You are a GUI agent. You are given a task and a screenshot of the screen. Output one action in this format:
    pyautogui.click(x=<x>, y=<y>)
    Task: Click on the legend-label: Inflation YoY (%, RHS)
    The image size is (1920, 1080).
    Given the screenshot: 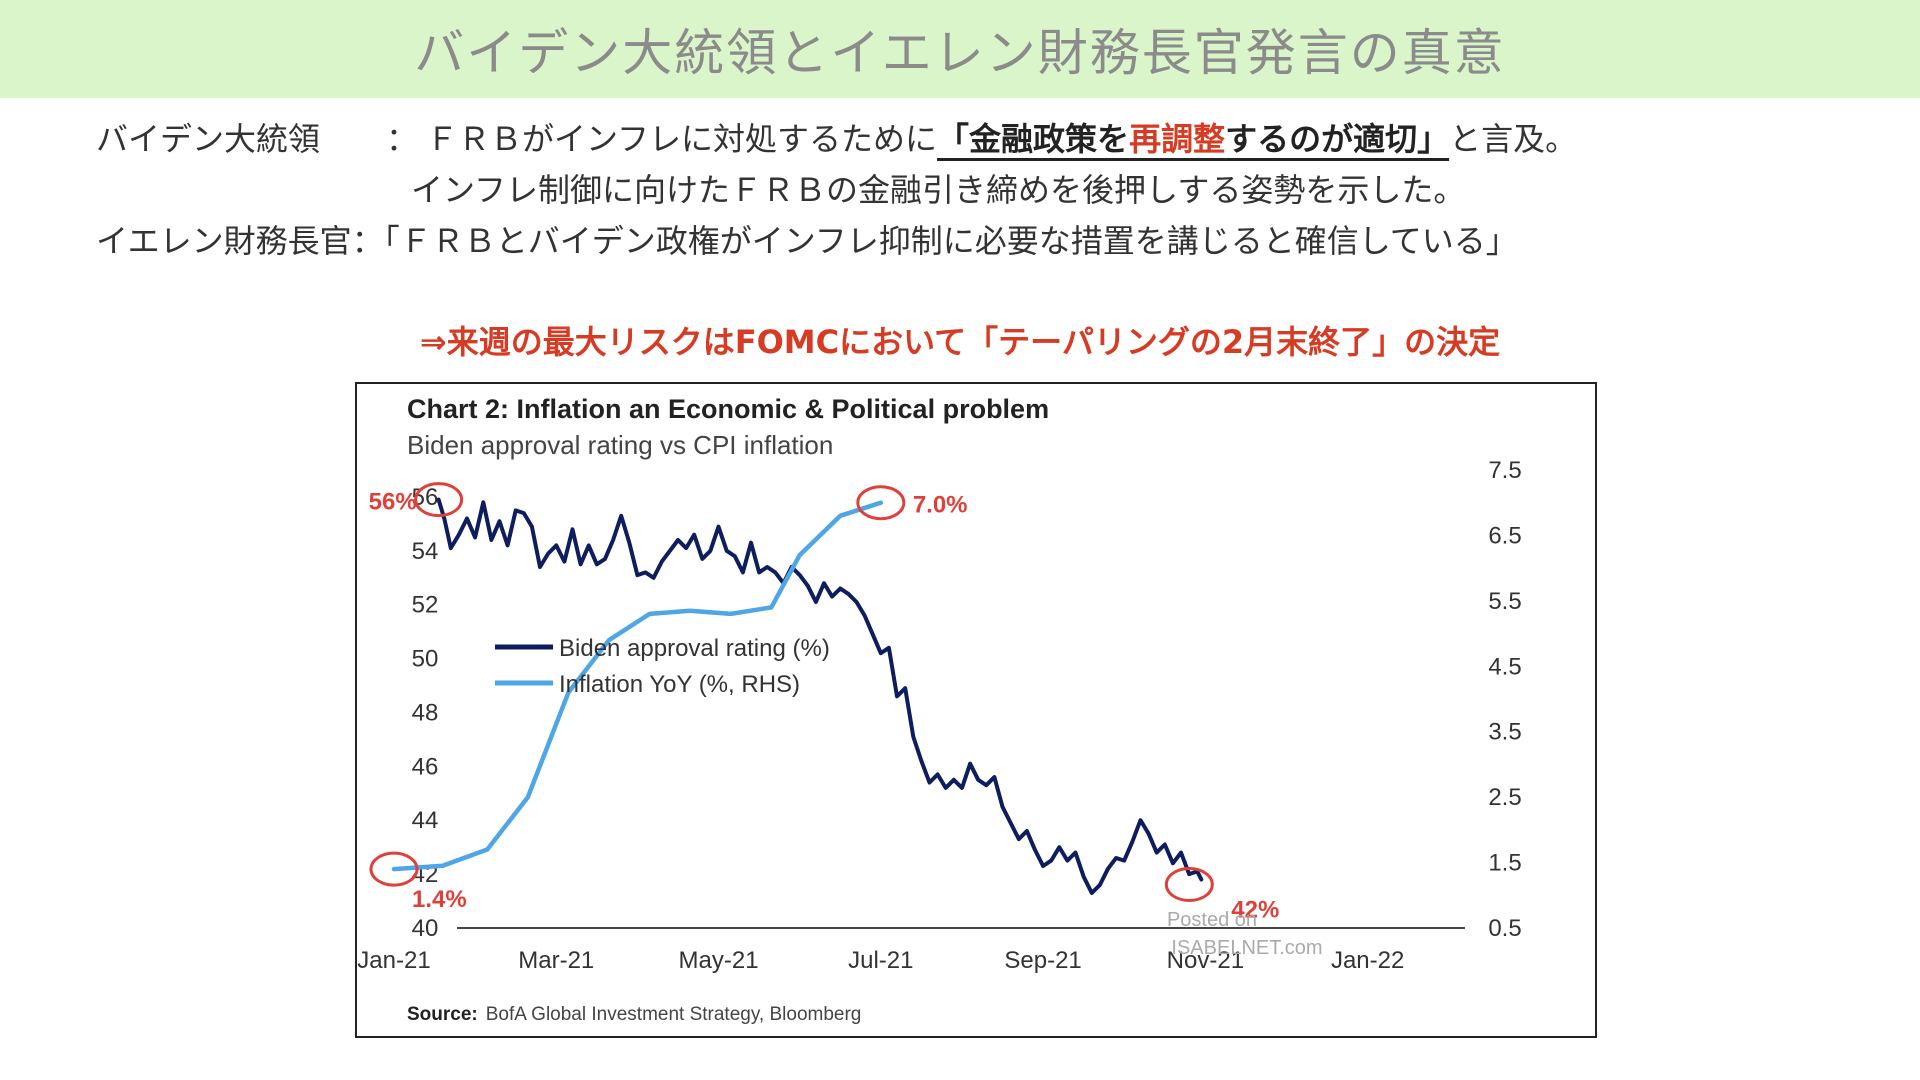 What is the action you would take?
    pyautogui.click(x=679, y=684)
    